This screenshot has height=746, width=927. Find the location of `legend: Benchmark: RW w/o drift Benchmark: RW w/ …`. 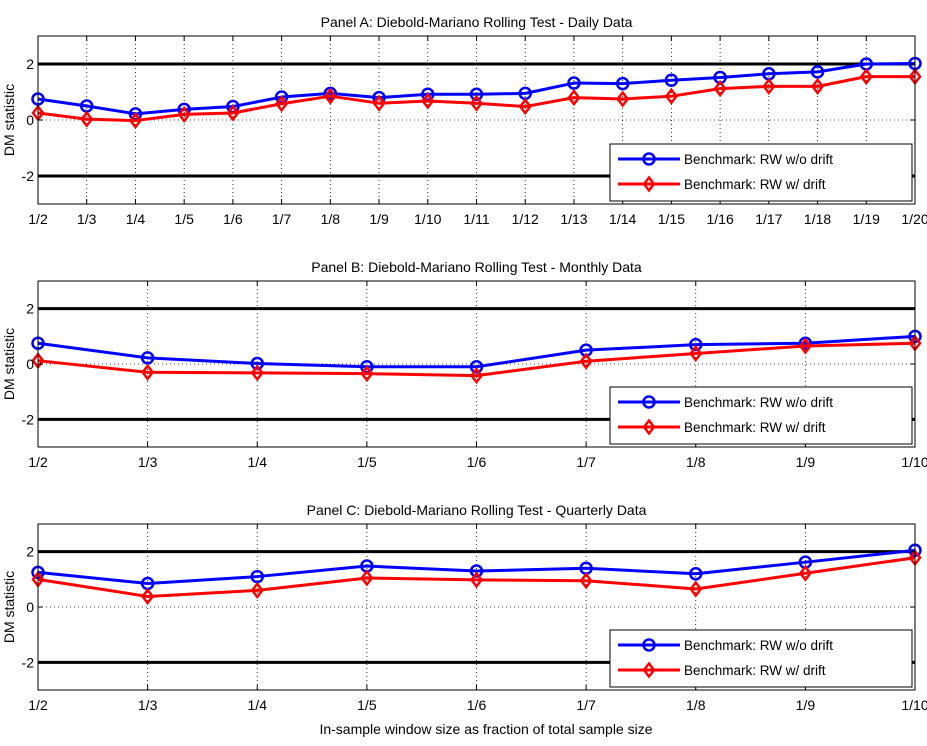

legend: Benchmark: RW w/o drift Benchmark: RW w/ … is located at coordinates (761, 658).